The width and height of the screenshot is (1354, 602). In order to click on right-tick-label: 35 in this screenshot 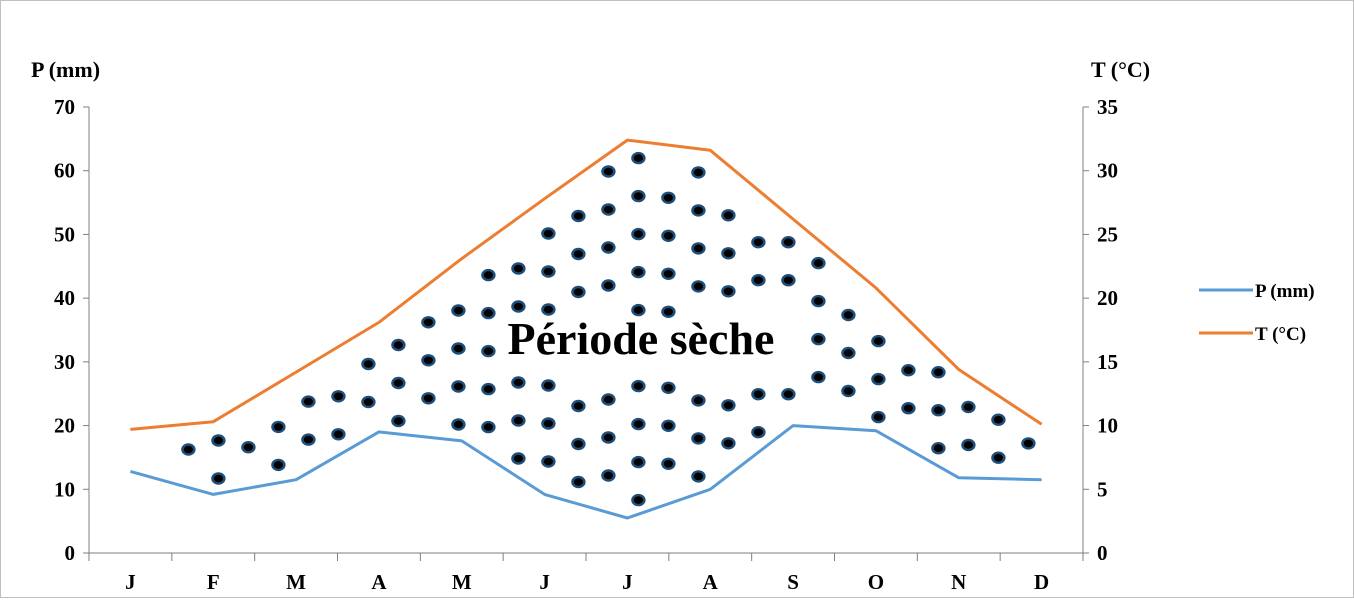, I will do `click(1107, 107)`.